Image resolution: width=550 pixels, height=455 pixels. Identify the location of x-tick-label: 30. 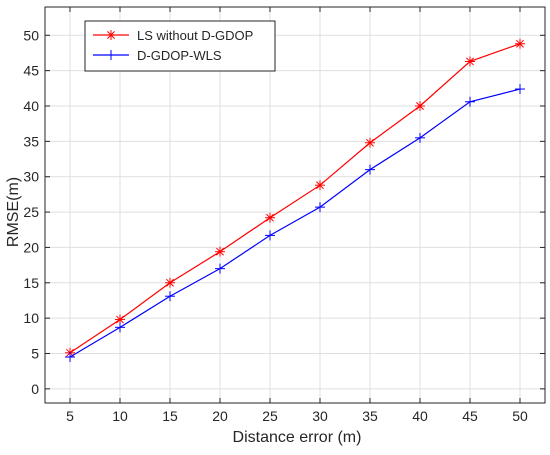
(320, 416).